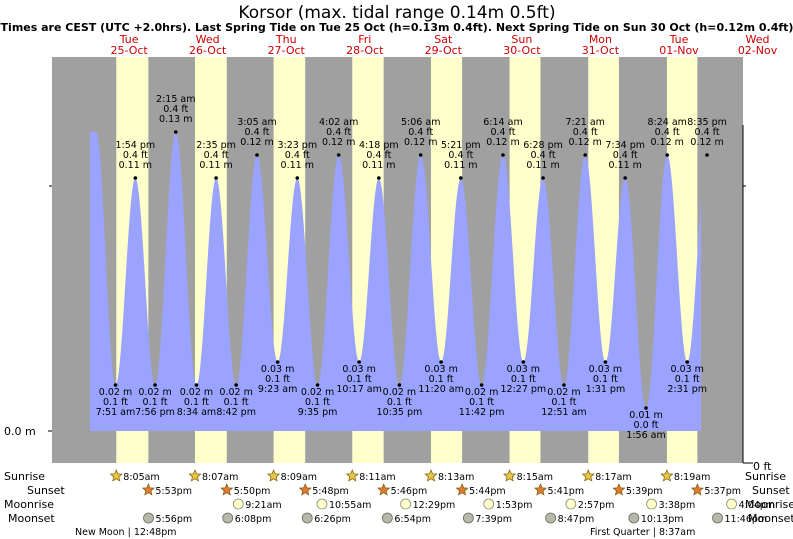  What do you see at coordinates (543, 145) in the screenshot?
I see `high-tide-label: 6:28 pm` at bounding box center [543, 145].